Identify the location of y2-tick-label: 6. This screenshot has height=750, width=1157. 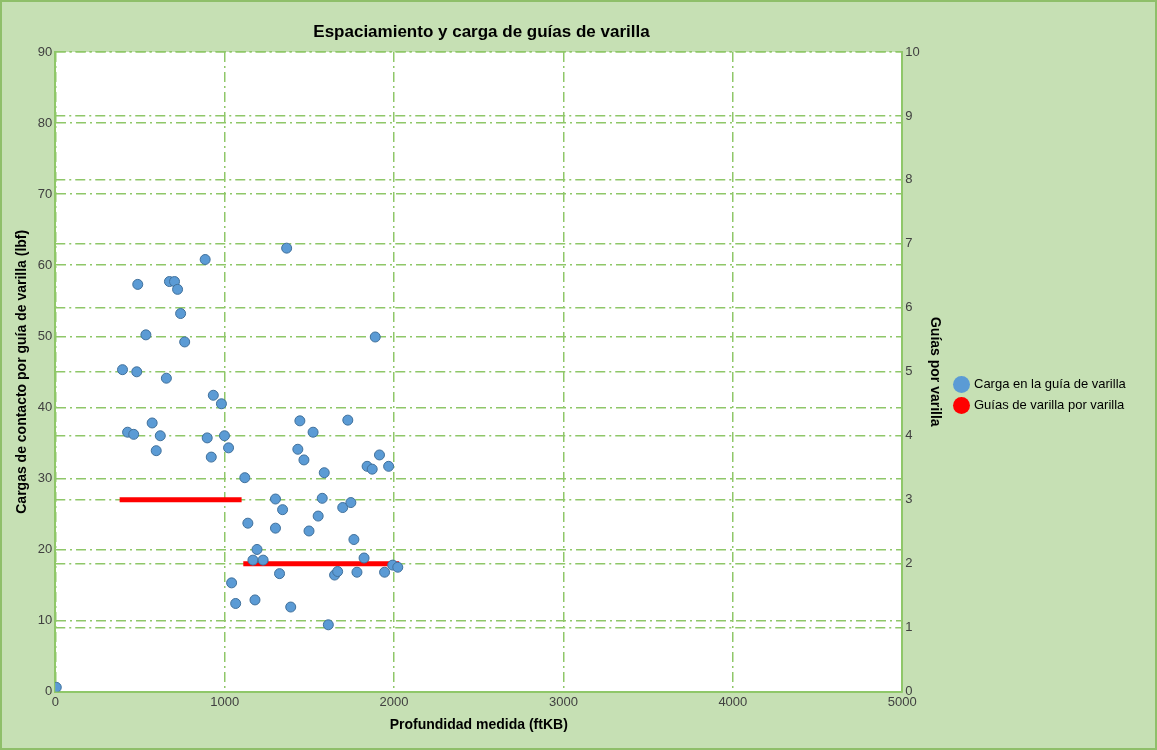
(909, 307).